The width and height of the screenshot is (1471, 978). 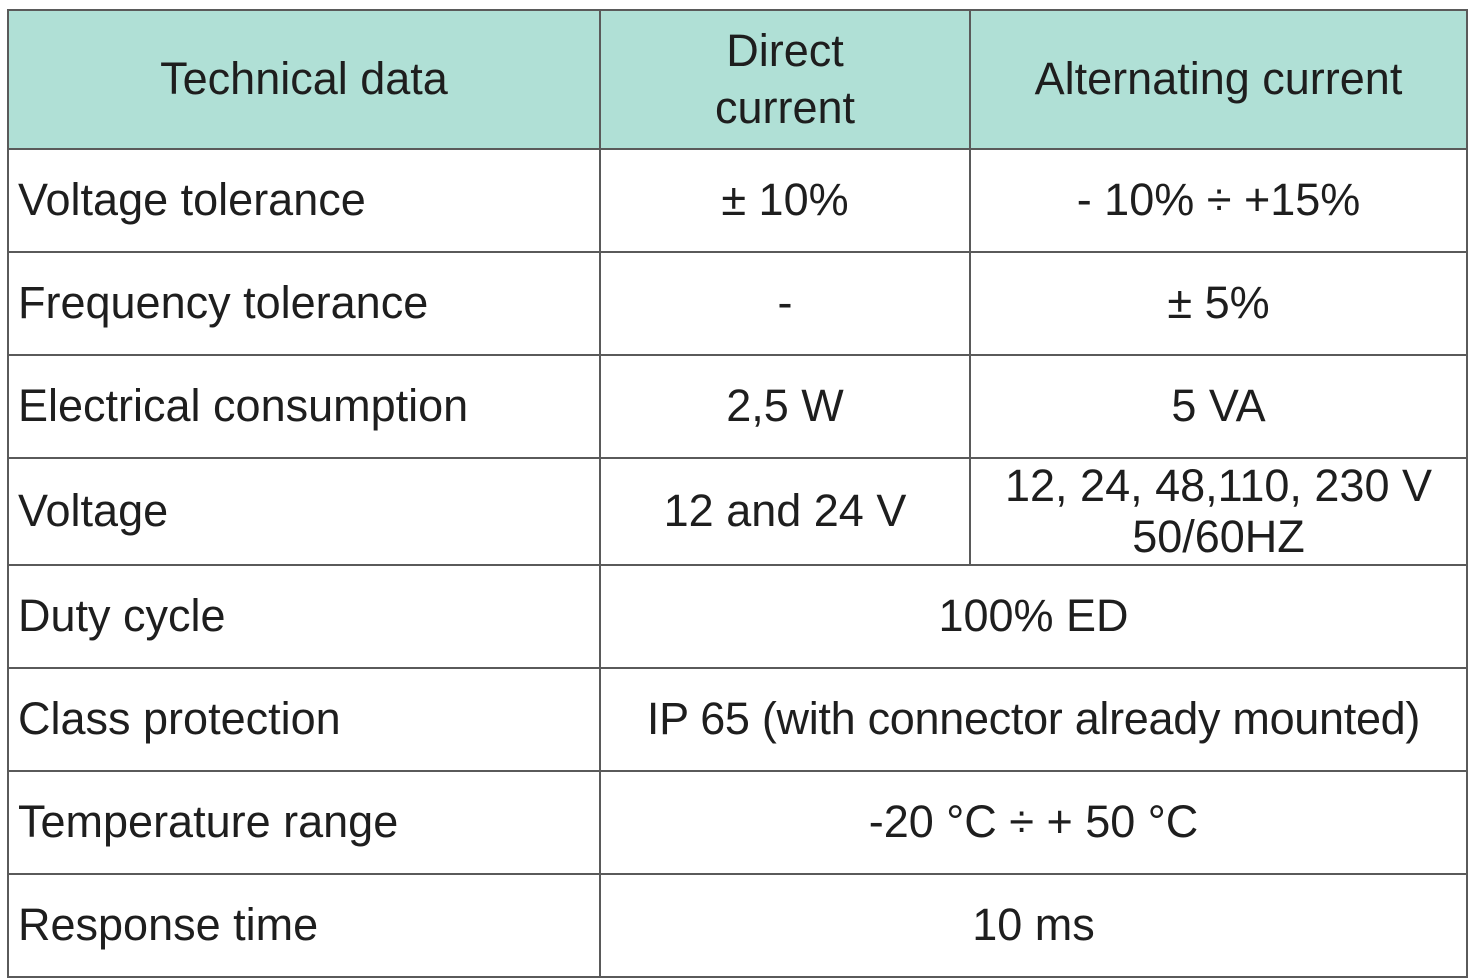 I want to click on table-row: Frequency tolerance - ± 5%, so click(x=737, y=303).